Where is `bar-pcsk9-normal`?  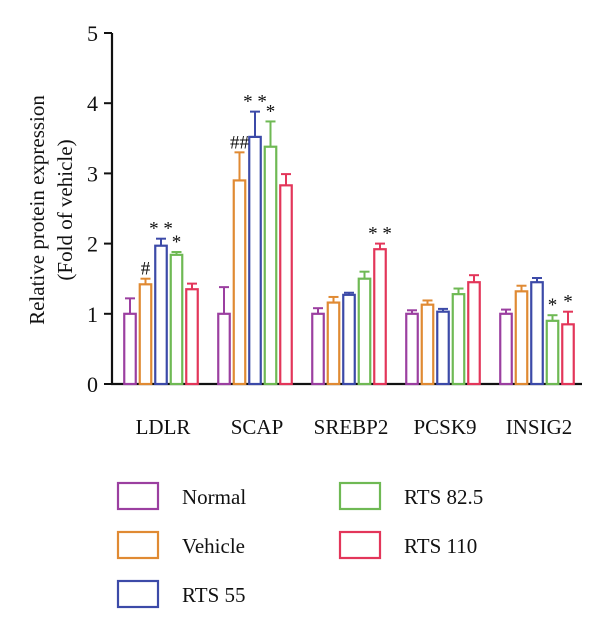
bar-pcsk9-normal is located at coordinates (412, 349).